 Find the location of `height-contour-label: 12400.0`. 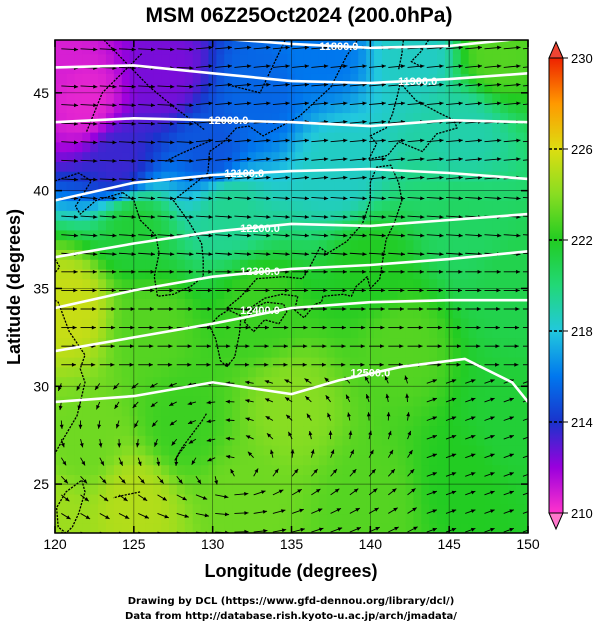

height-contour-label: 12400.0 is located at coordinates (260, 311).